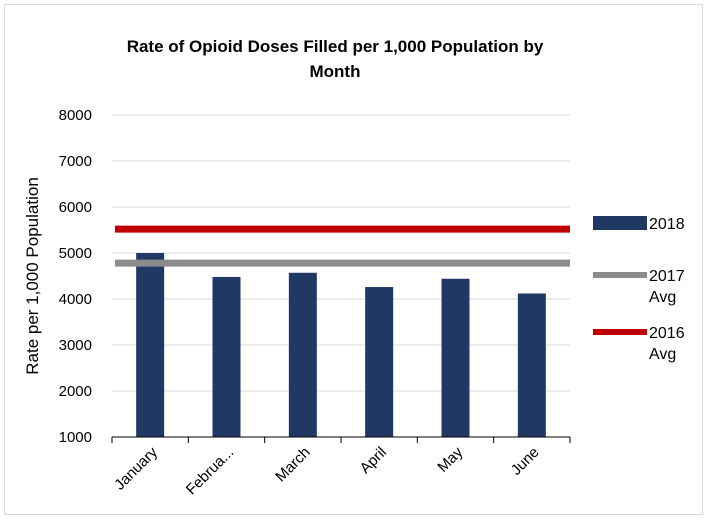 This screenshot has width=709, height=521. Describe the element at coordinates (341, 439) in the screenshot. I see `x-axis` at that location.